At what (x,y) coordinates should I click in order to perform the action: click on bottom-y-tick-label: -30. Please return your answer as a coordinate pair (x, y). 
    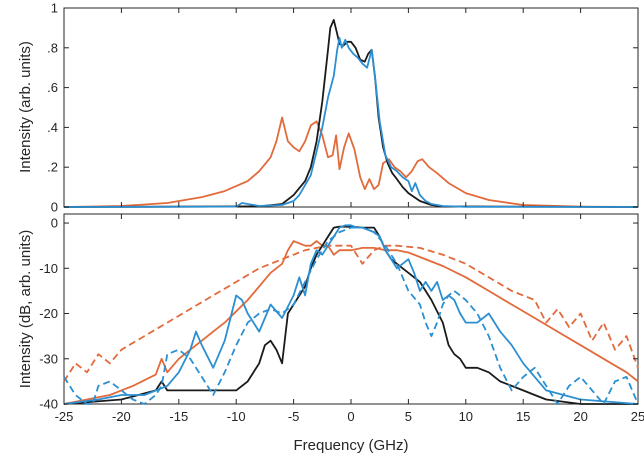
    Looking at the image, I should click on (48, 358).